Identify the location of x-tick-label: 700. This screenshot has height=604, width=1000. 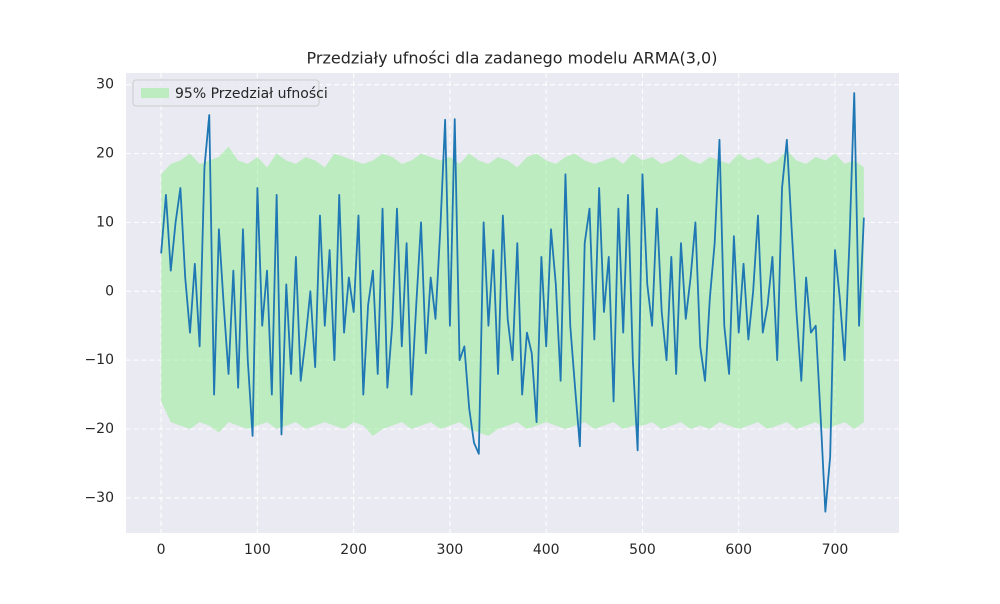
(835, 550).